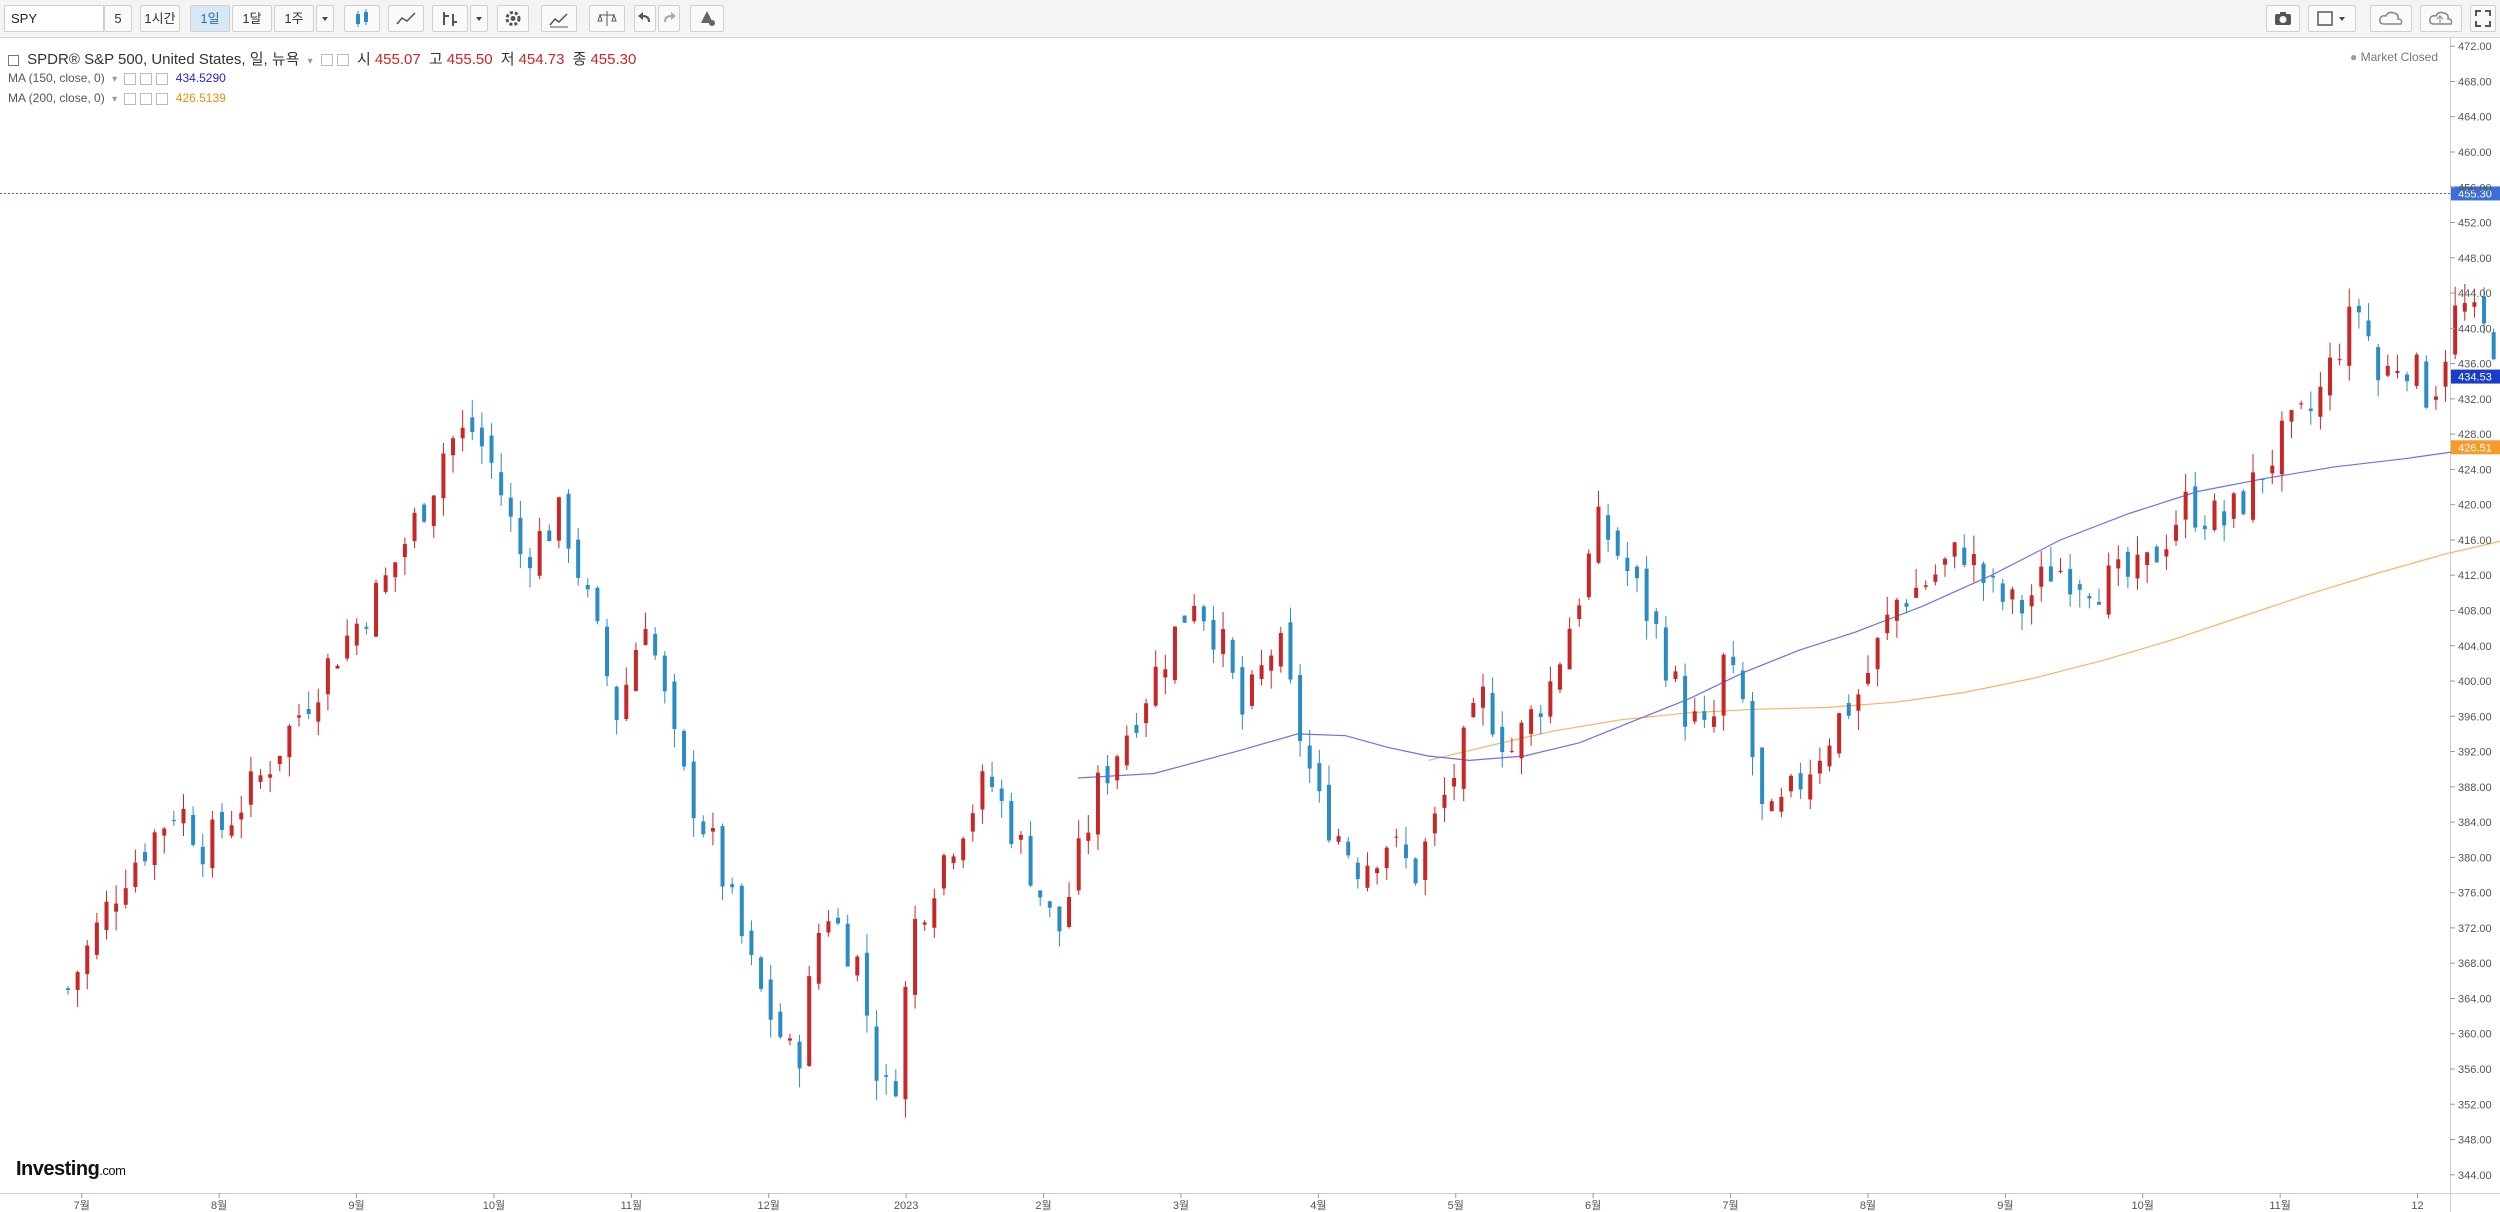  I want to click on ma200-dropdown-icon: ▾, so click(115, 99).